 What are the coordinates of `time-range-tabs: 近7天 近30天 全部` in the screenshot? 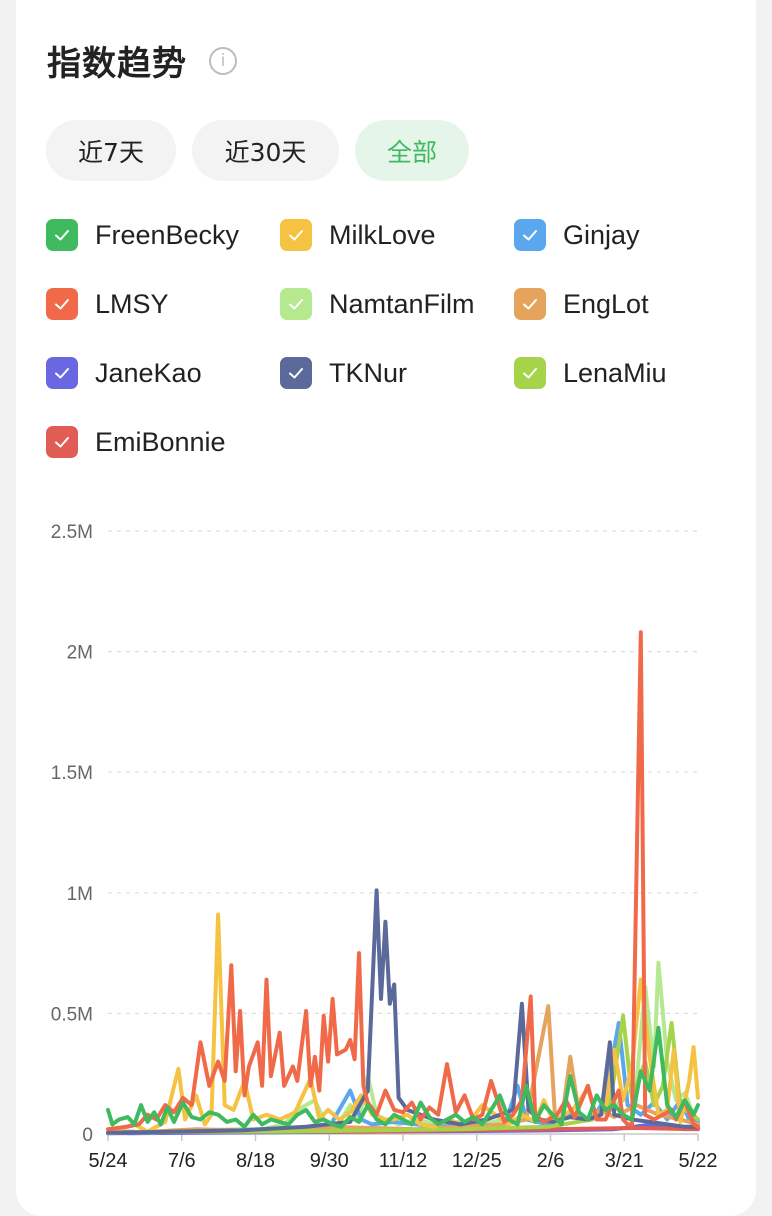 It's located at (257, 150).